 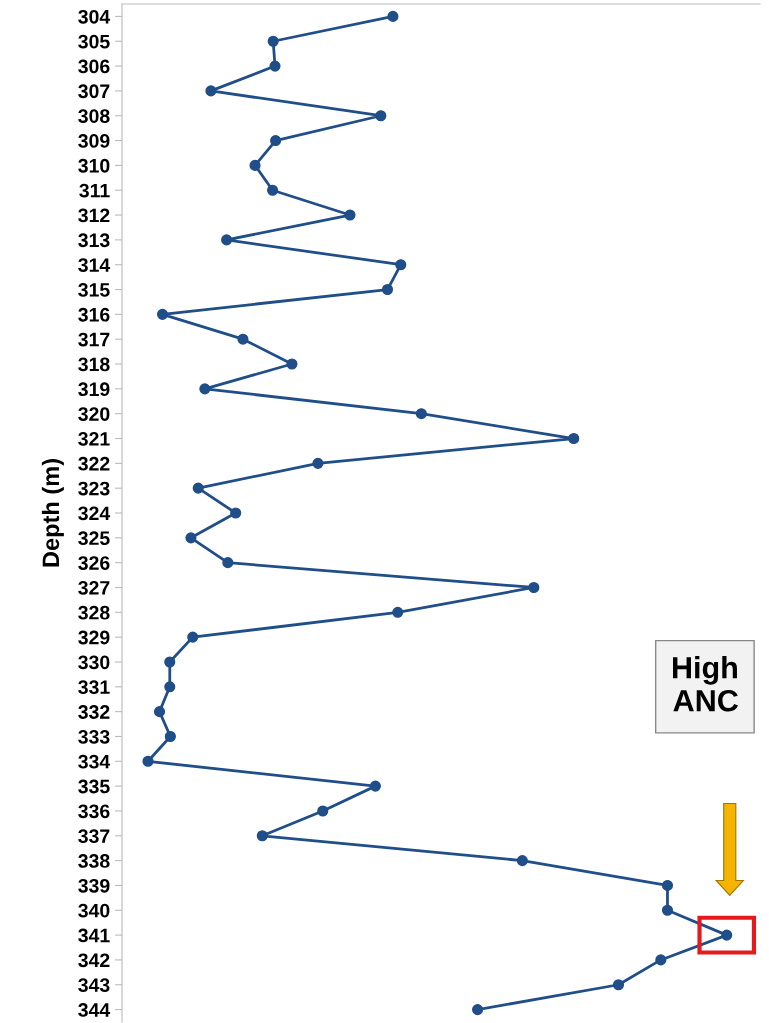 I want to click on y-tick-label: 328, so click(x=94, y=612).